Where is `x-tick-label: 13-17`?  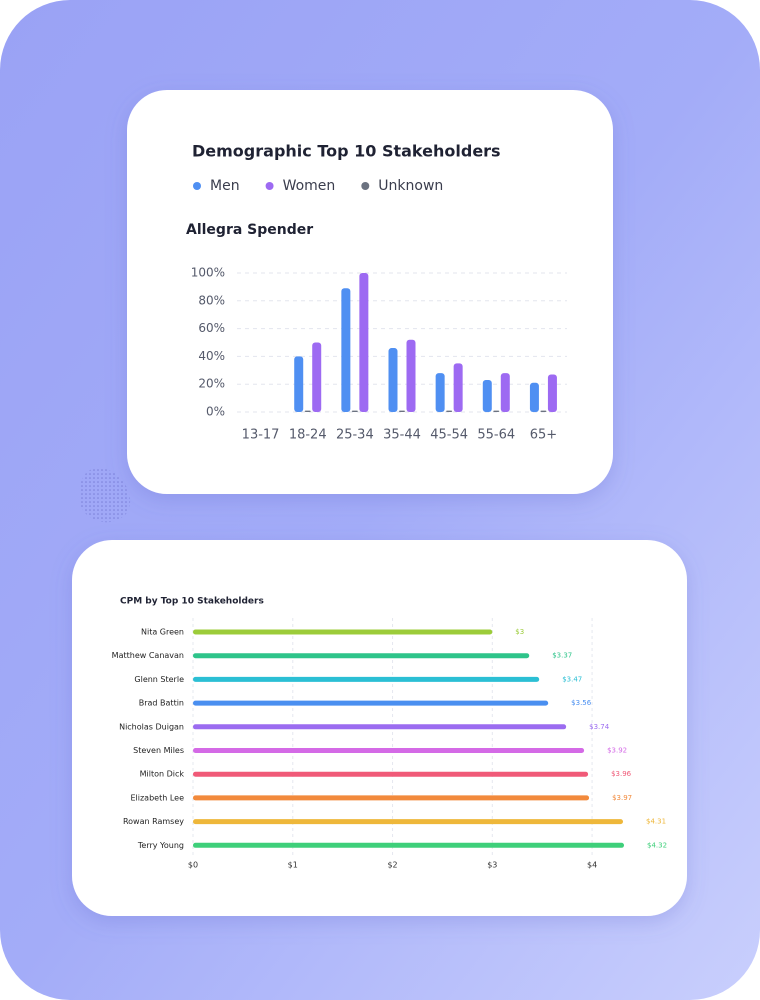 x-tick-label: 13-17 is located at coordinates (261, 435).